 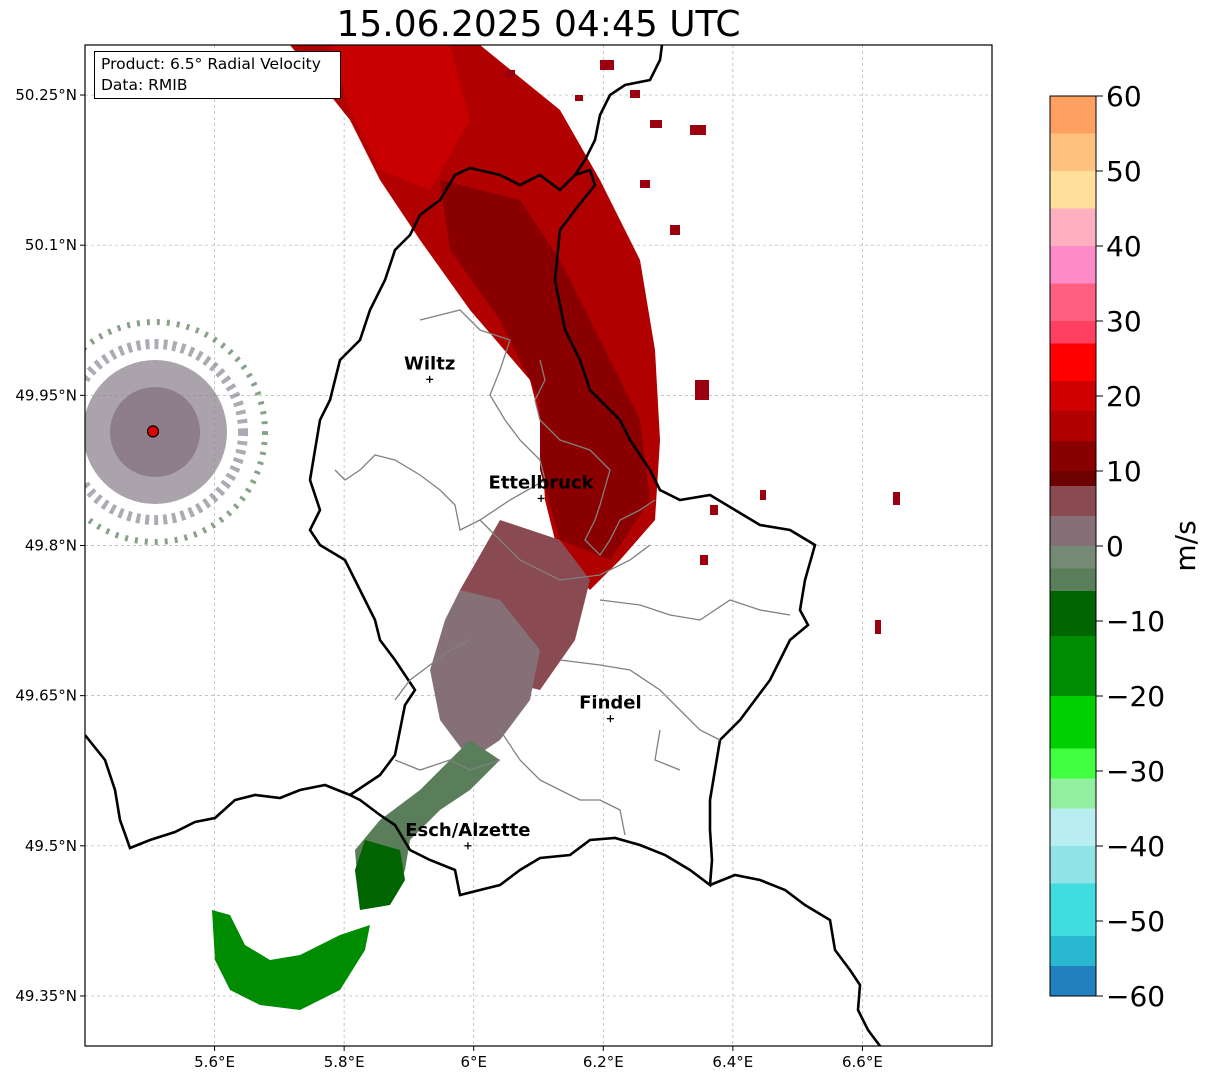 I want to click on colorbar-tick-label: 50, so click(x=1124, y=171).